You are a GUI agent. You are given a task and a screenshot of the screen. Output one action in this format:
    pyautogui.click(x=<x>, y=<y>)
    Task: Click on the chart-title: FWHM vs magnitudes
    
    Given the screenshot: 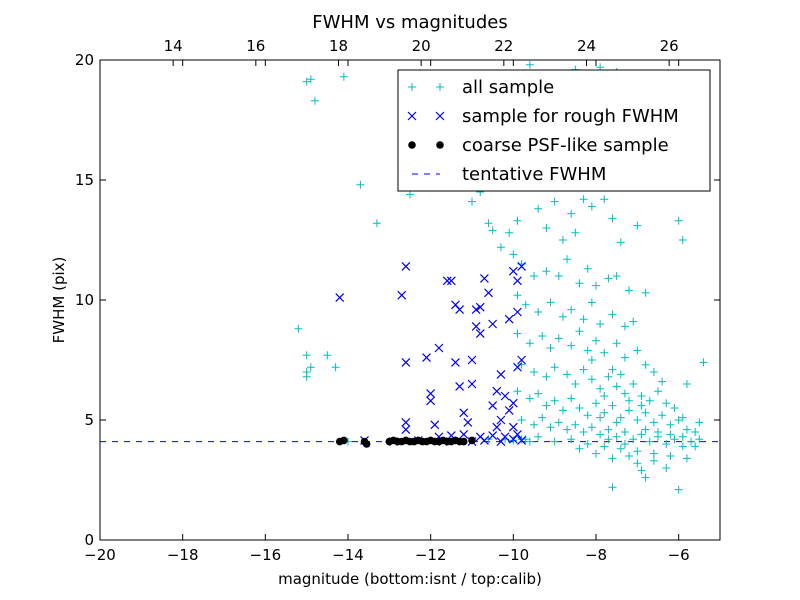 What is the action you would take?
    pyautogui.click(x=409, y=22)
    